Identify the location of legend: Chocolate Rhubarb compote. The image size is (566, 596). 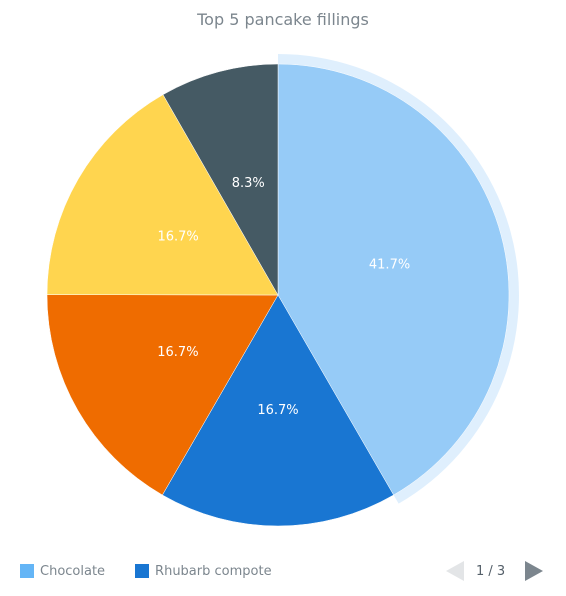
(161, 571).